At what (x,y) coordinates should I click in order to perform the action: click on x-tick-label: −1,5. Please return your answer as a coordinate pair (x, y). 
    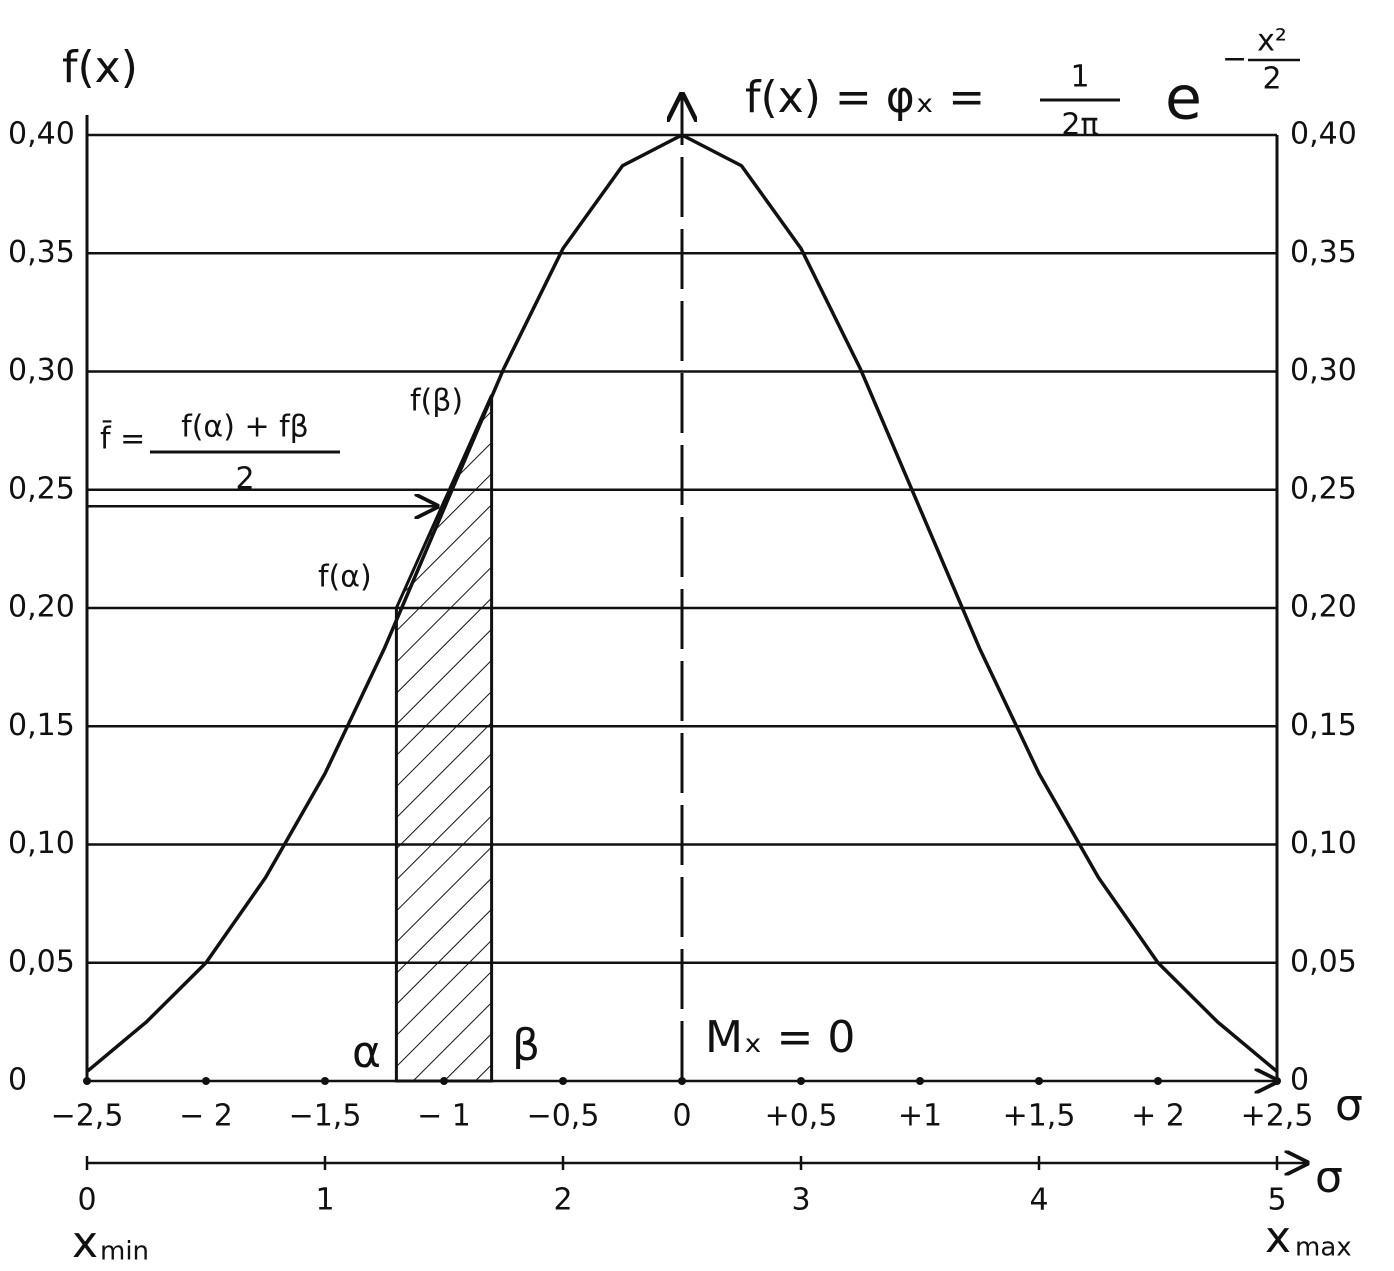
    Looking at the image, I should click on (325, 1116).